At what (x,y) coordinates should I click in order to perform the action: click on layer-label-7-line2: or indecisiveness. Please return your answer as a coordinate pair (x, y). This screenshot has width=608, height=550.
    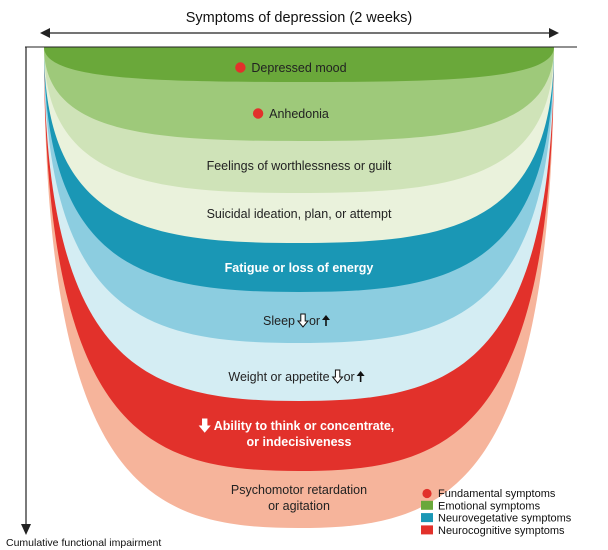
    Looking at the image, I should click on (299, 442).